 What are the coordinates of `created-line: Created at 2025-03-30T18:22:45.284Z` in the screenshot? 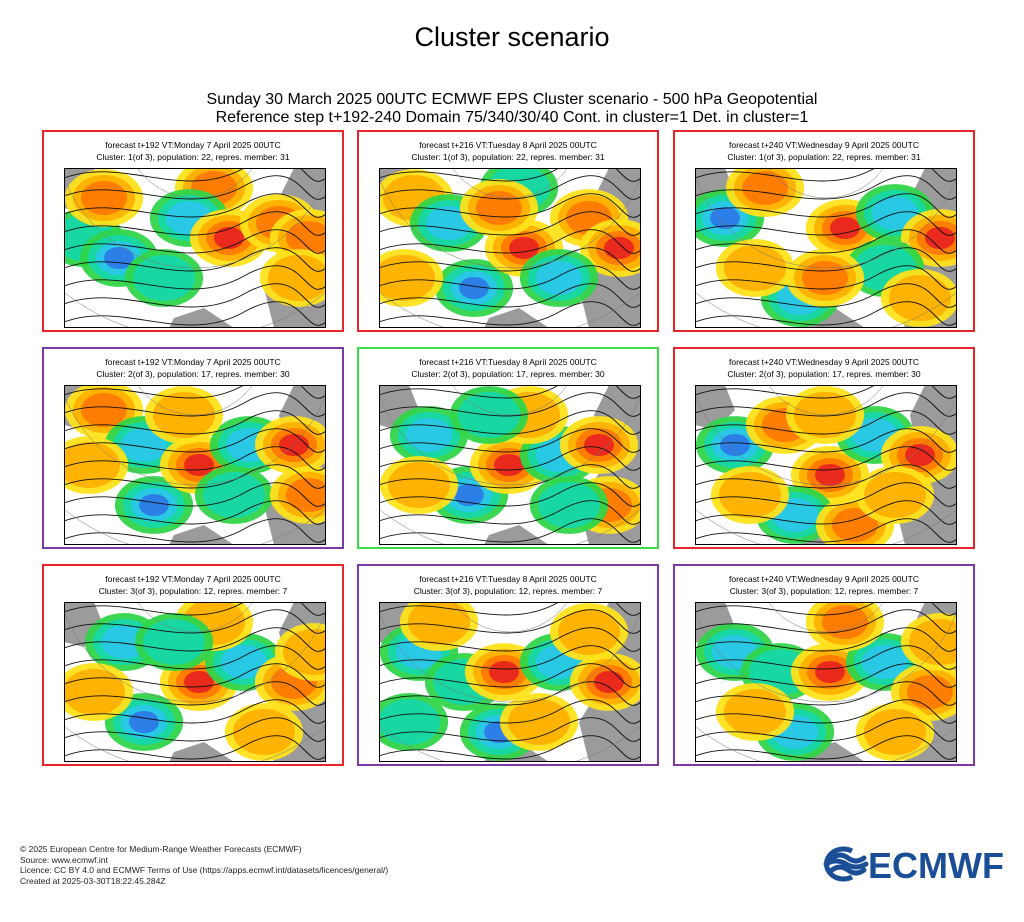 It's located at (93, 880).